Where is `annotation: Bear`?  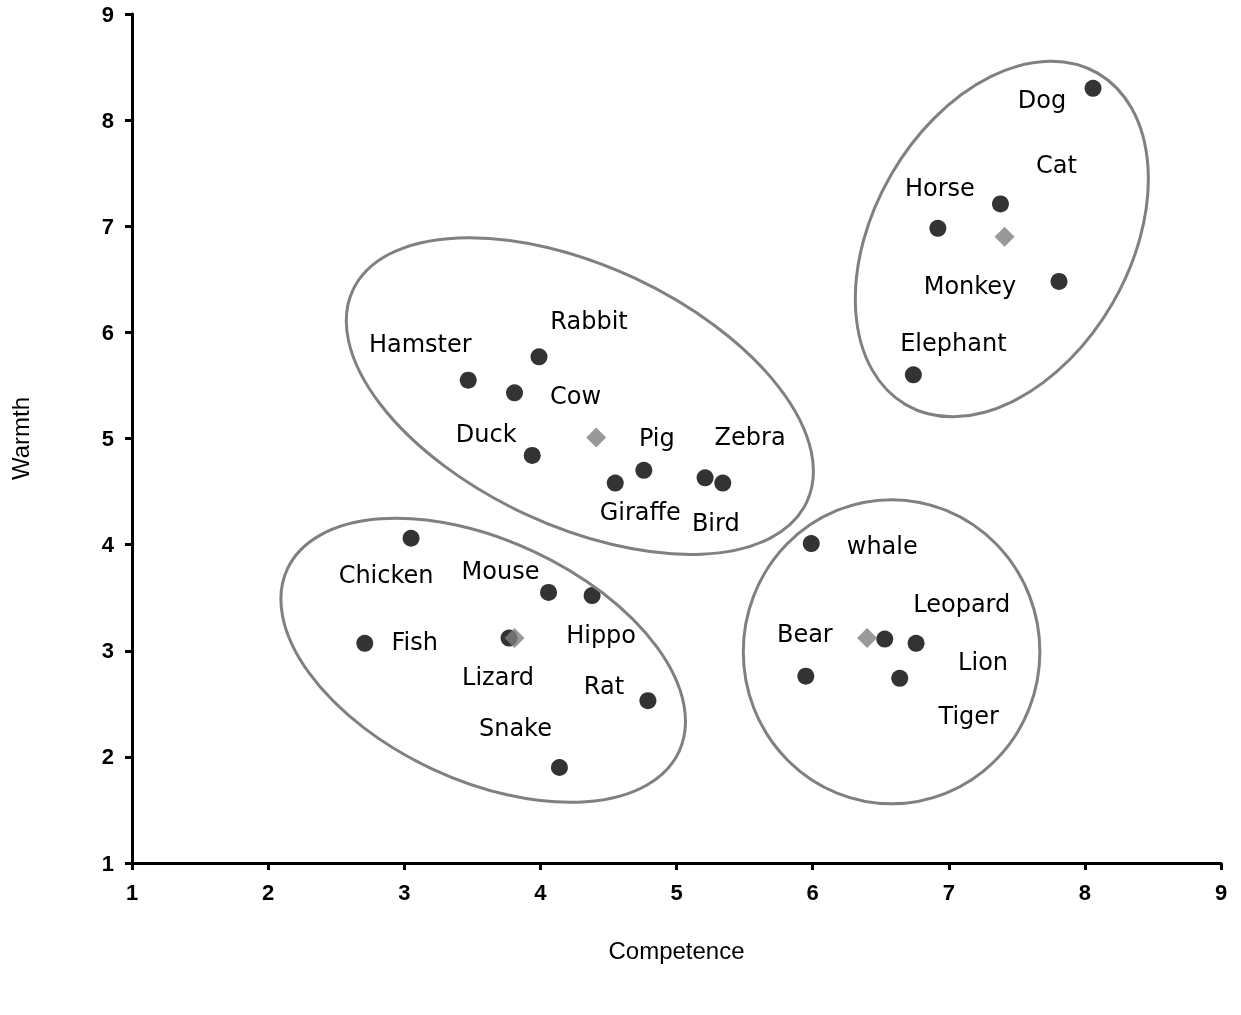 annotation: Bear is located at coordinates (804, 634).